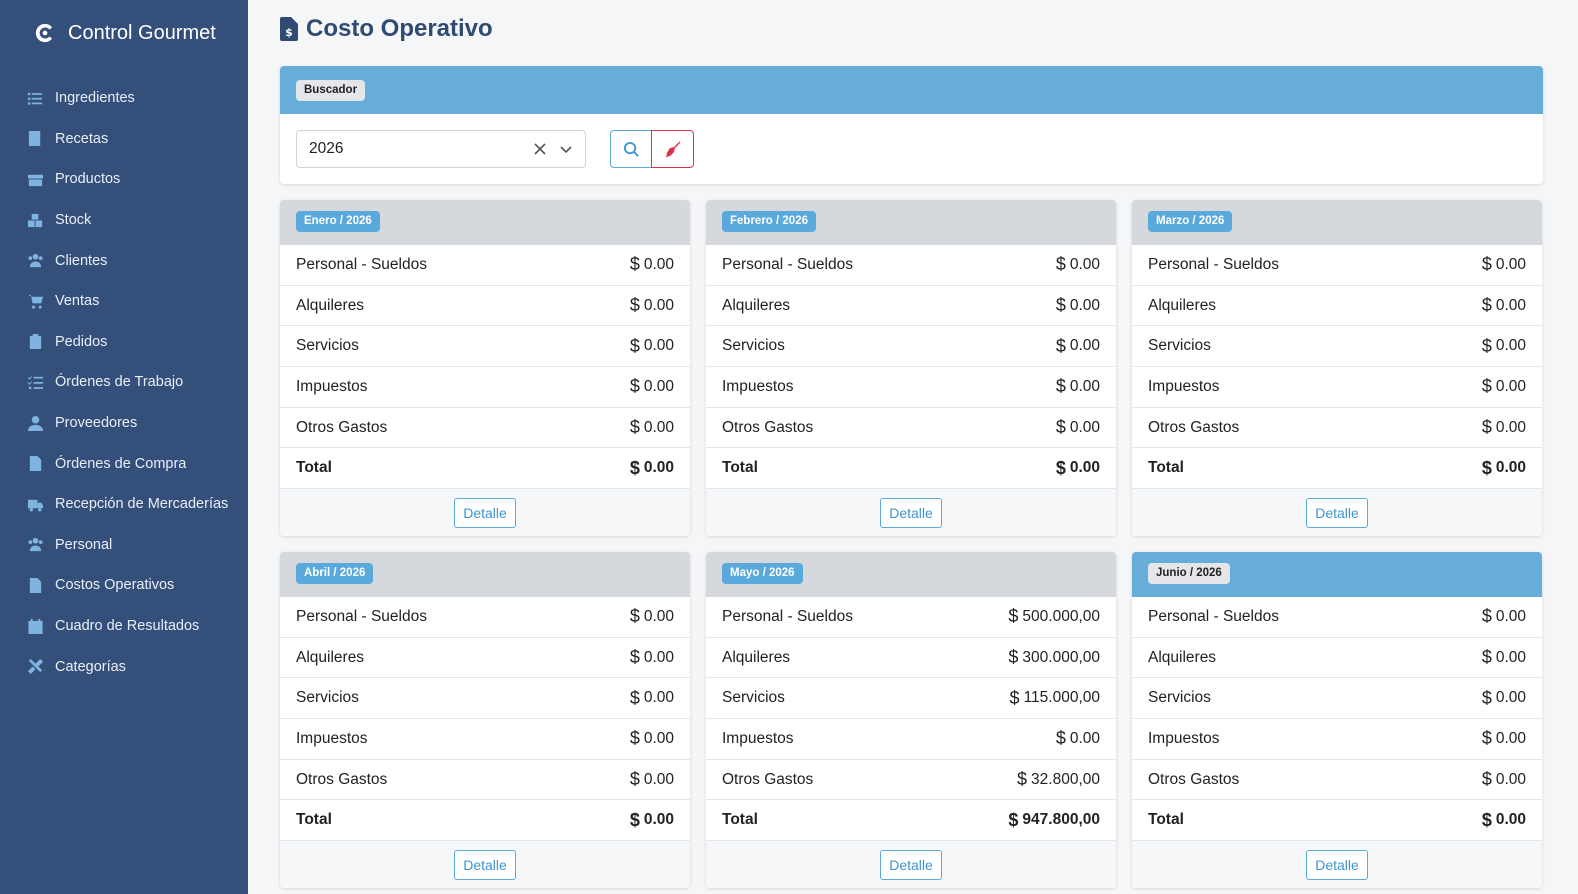 Image resolution: width=1578 pixels, height=894 pixels. Describe the element at coordinates (142, 504) in the screenshot. I see `sidebar-item-label: Recepción de Mercaderías` at that location.